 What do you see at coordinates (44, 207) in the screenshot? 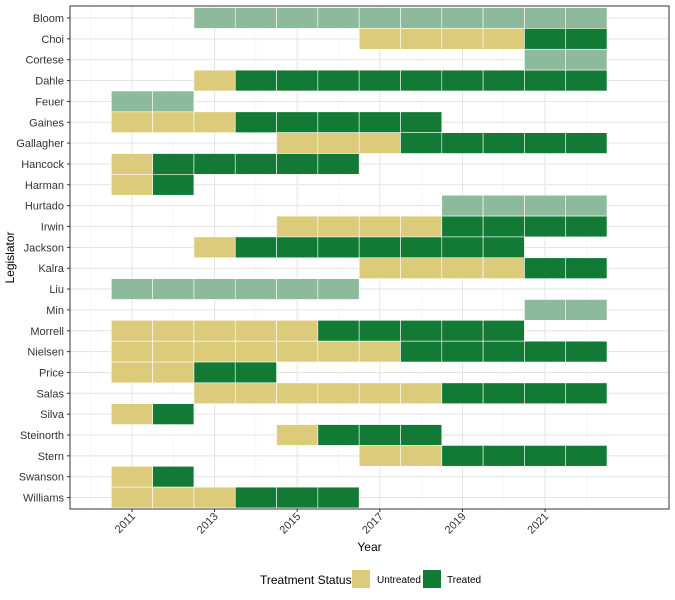
I see `y-tick-label-hurtado: Hurtado` at bounding box center [44, 207].